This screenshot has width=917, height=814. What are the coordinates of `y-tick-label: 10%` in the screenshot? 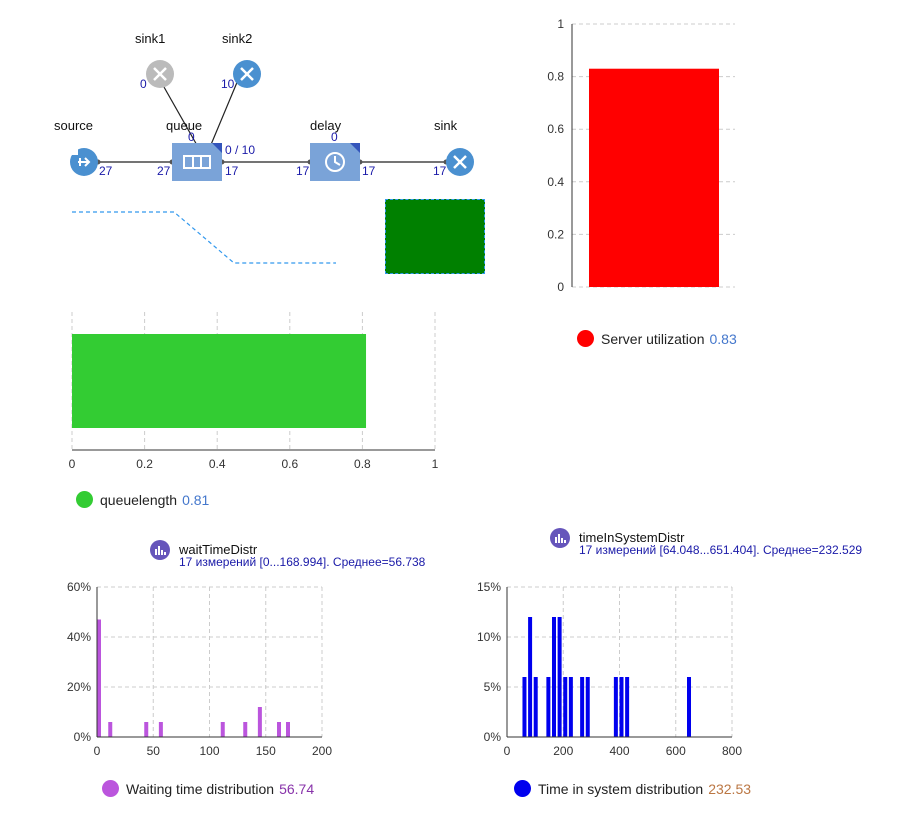 It's located at (489, 637).